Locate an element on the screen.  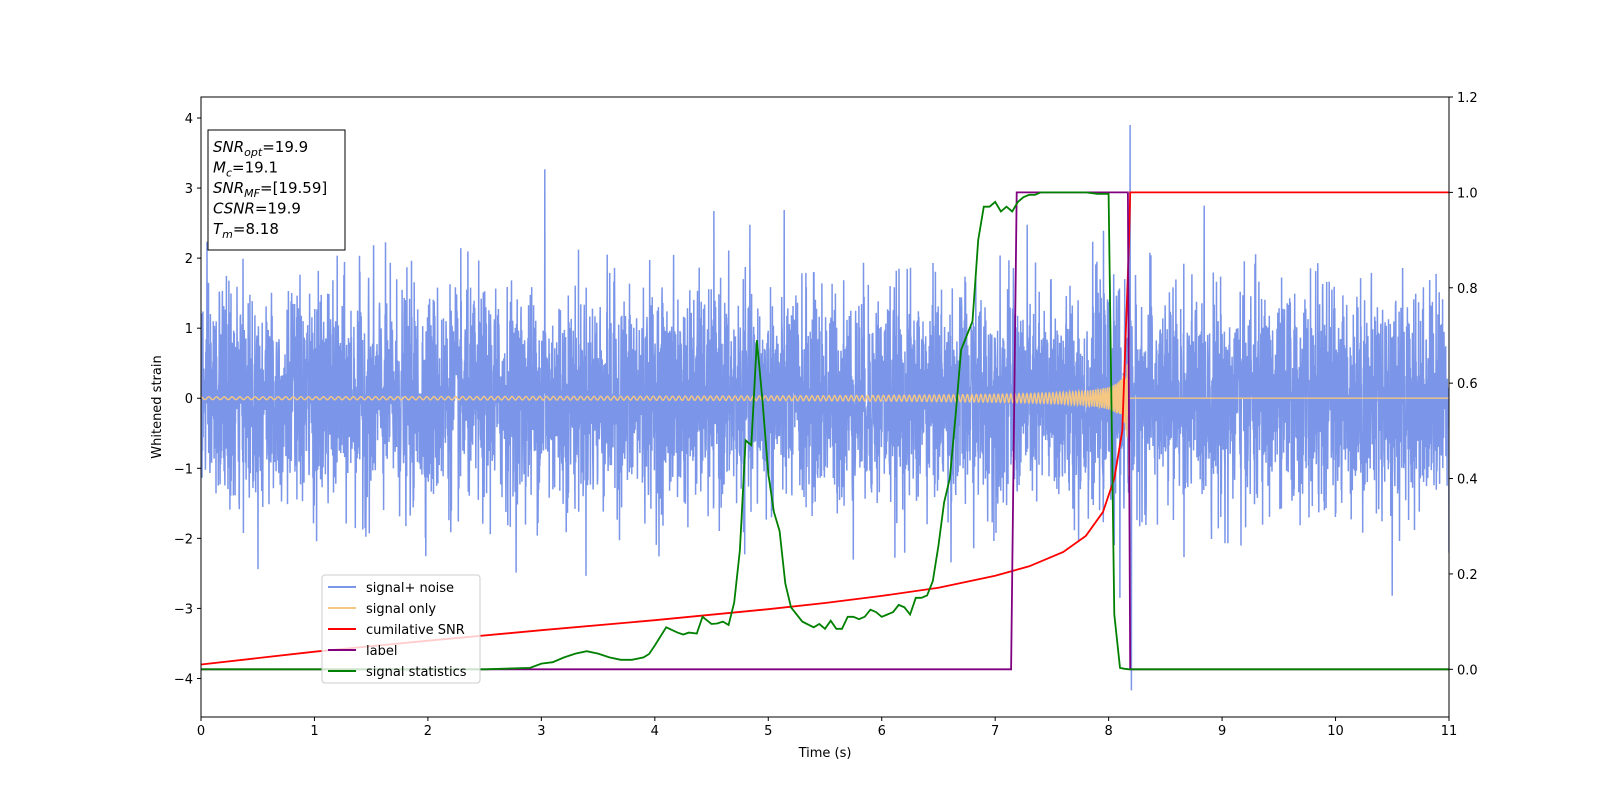
y2-tick-label: 0.6 is located at coordinates (1467, 384).